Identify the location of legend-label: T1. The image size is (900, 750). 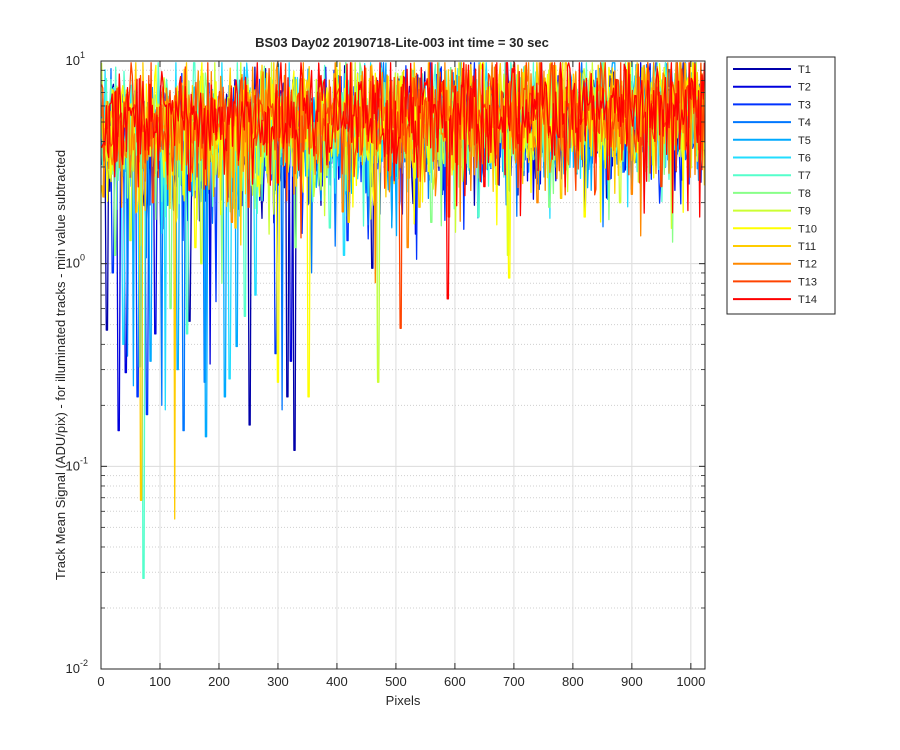
(804, 70).